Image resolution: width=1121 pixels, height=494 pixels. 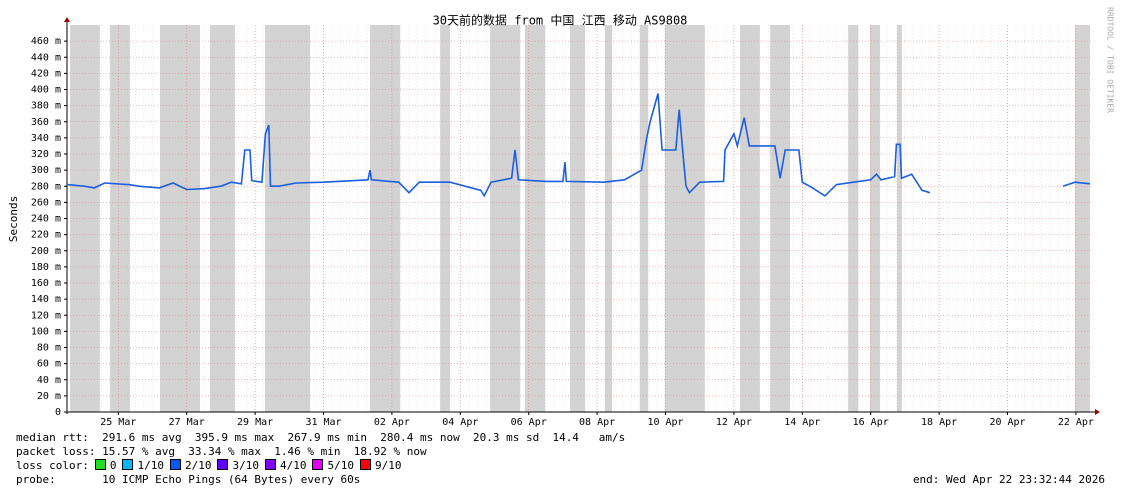 What do you see at coordinates (46, 219) in the screenshot?
I see `y-tick-label: 240 m` at bounding box center [46, 219].